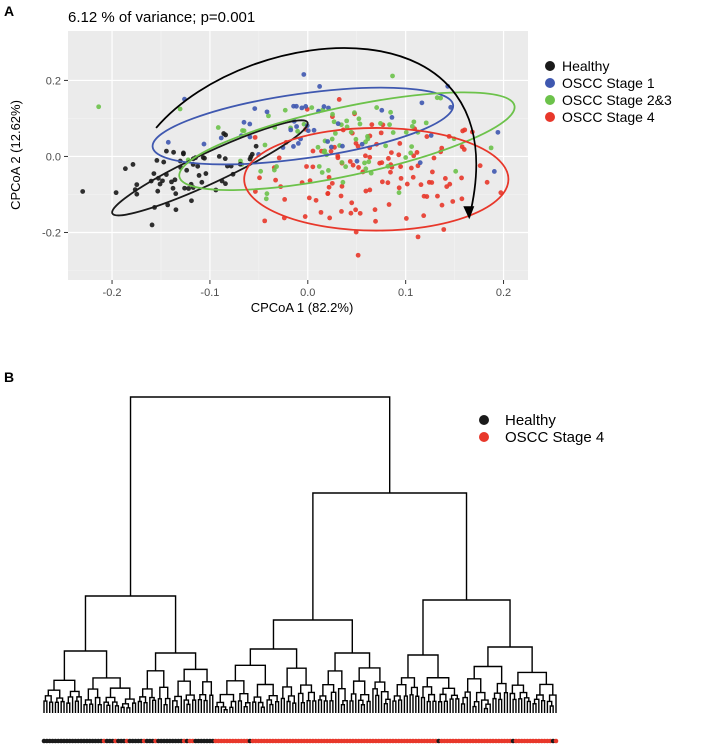 This screenshot has width=718, height=747. What do you see at coordinates (617, 100) in the screenshot?
I see `legend-label: OSCC Stage 2&3` at bounding box center [617, 100].